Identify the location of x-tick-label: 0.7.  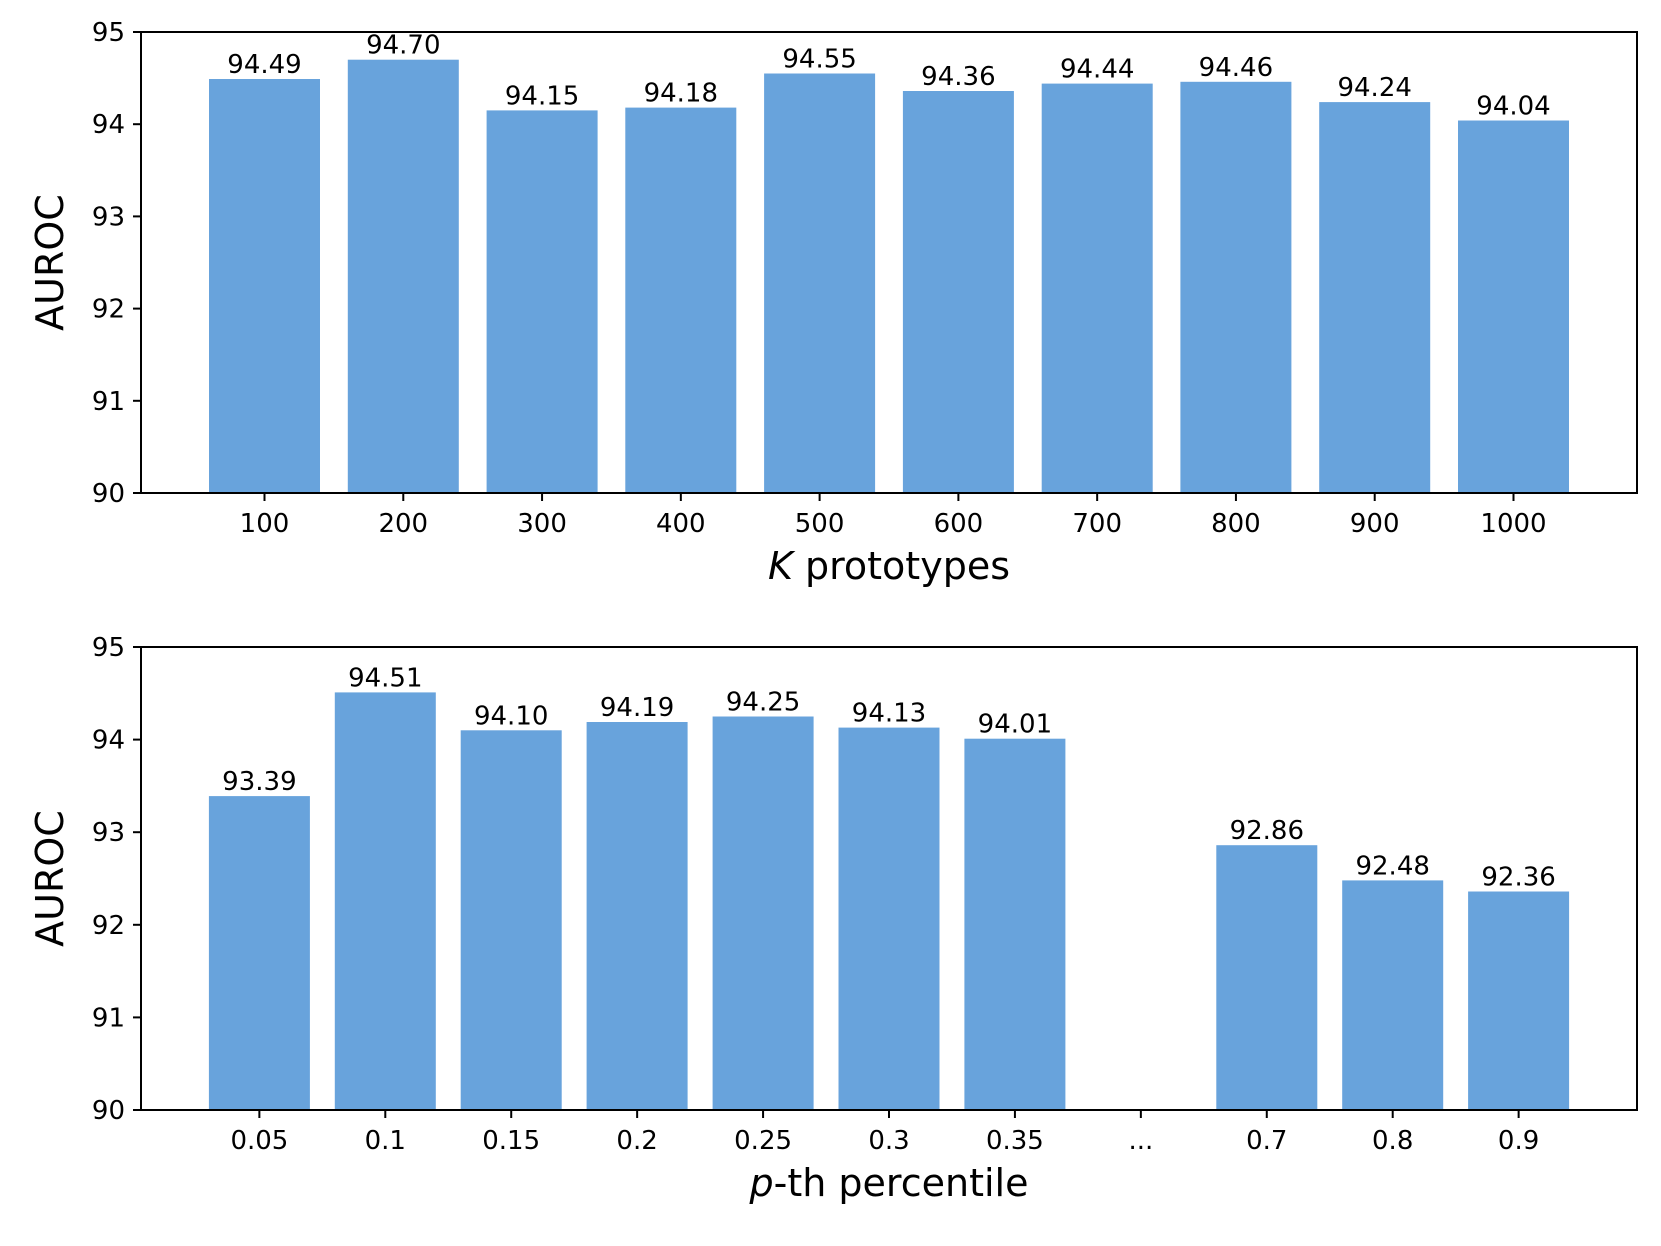
(1266, 1141).